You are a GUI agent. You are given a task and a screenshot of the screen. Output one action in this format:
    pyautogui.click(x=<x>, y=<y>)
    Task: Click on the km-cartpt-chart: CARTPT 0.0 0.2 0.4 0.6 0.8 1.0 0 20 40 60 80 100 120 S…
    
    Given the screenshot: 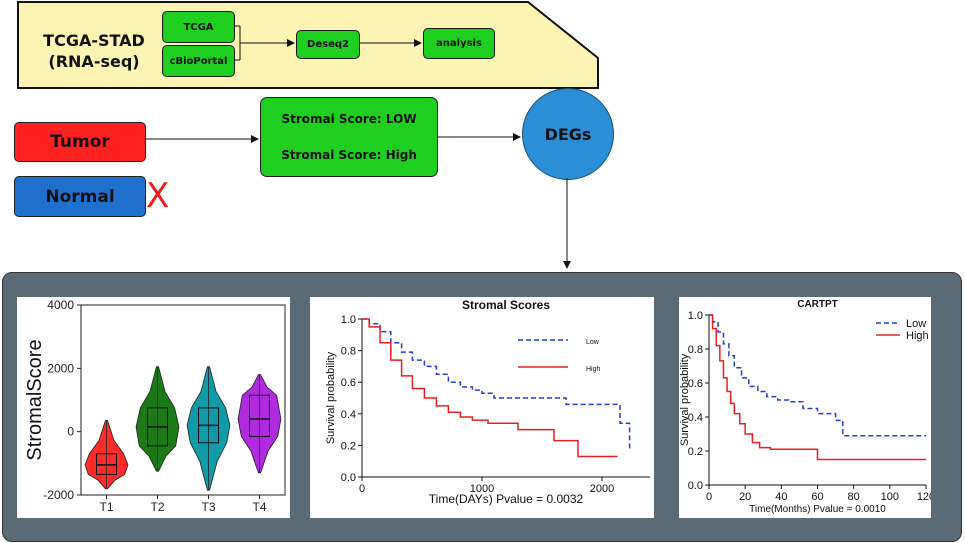 What is the action you would take?
    pyautogui.click(x=807, y=407)
    